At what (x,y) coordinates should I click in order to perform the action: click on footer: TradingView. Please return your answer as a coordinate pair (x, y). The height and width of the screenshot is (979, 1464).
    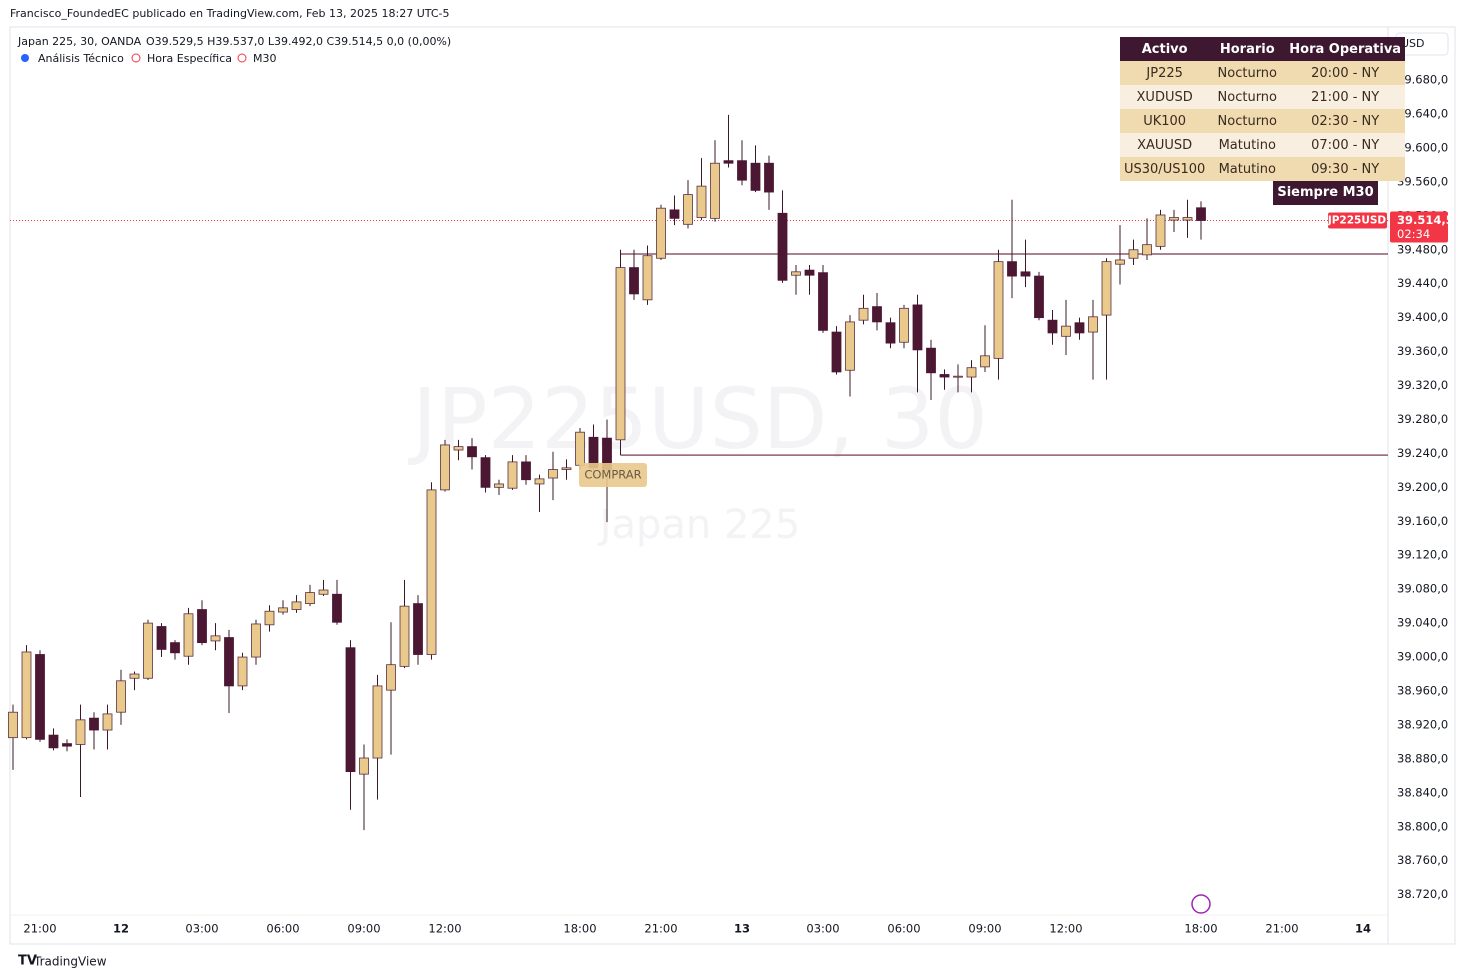
    Looking at the image, I should click on (70, 962).